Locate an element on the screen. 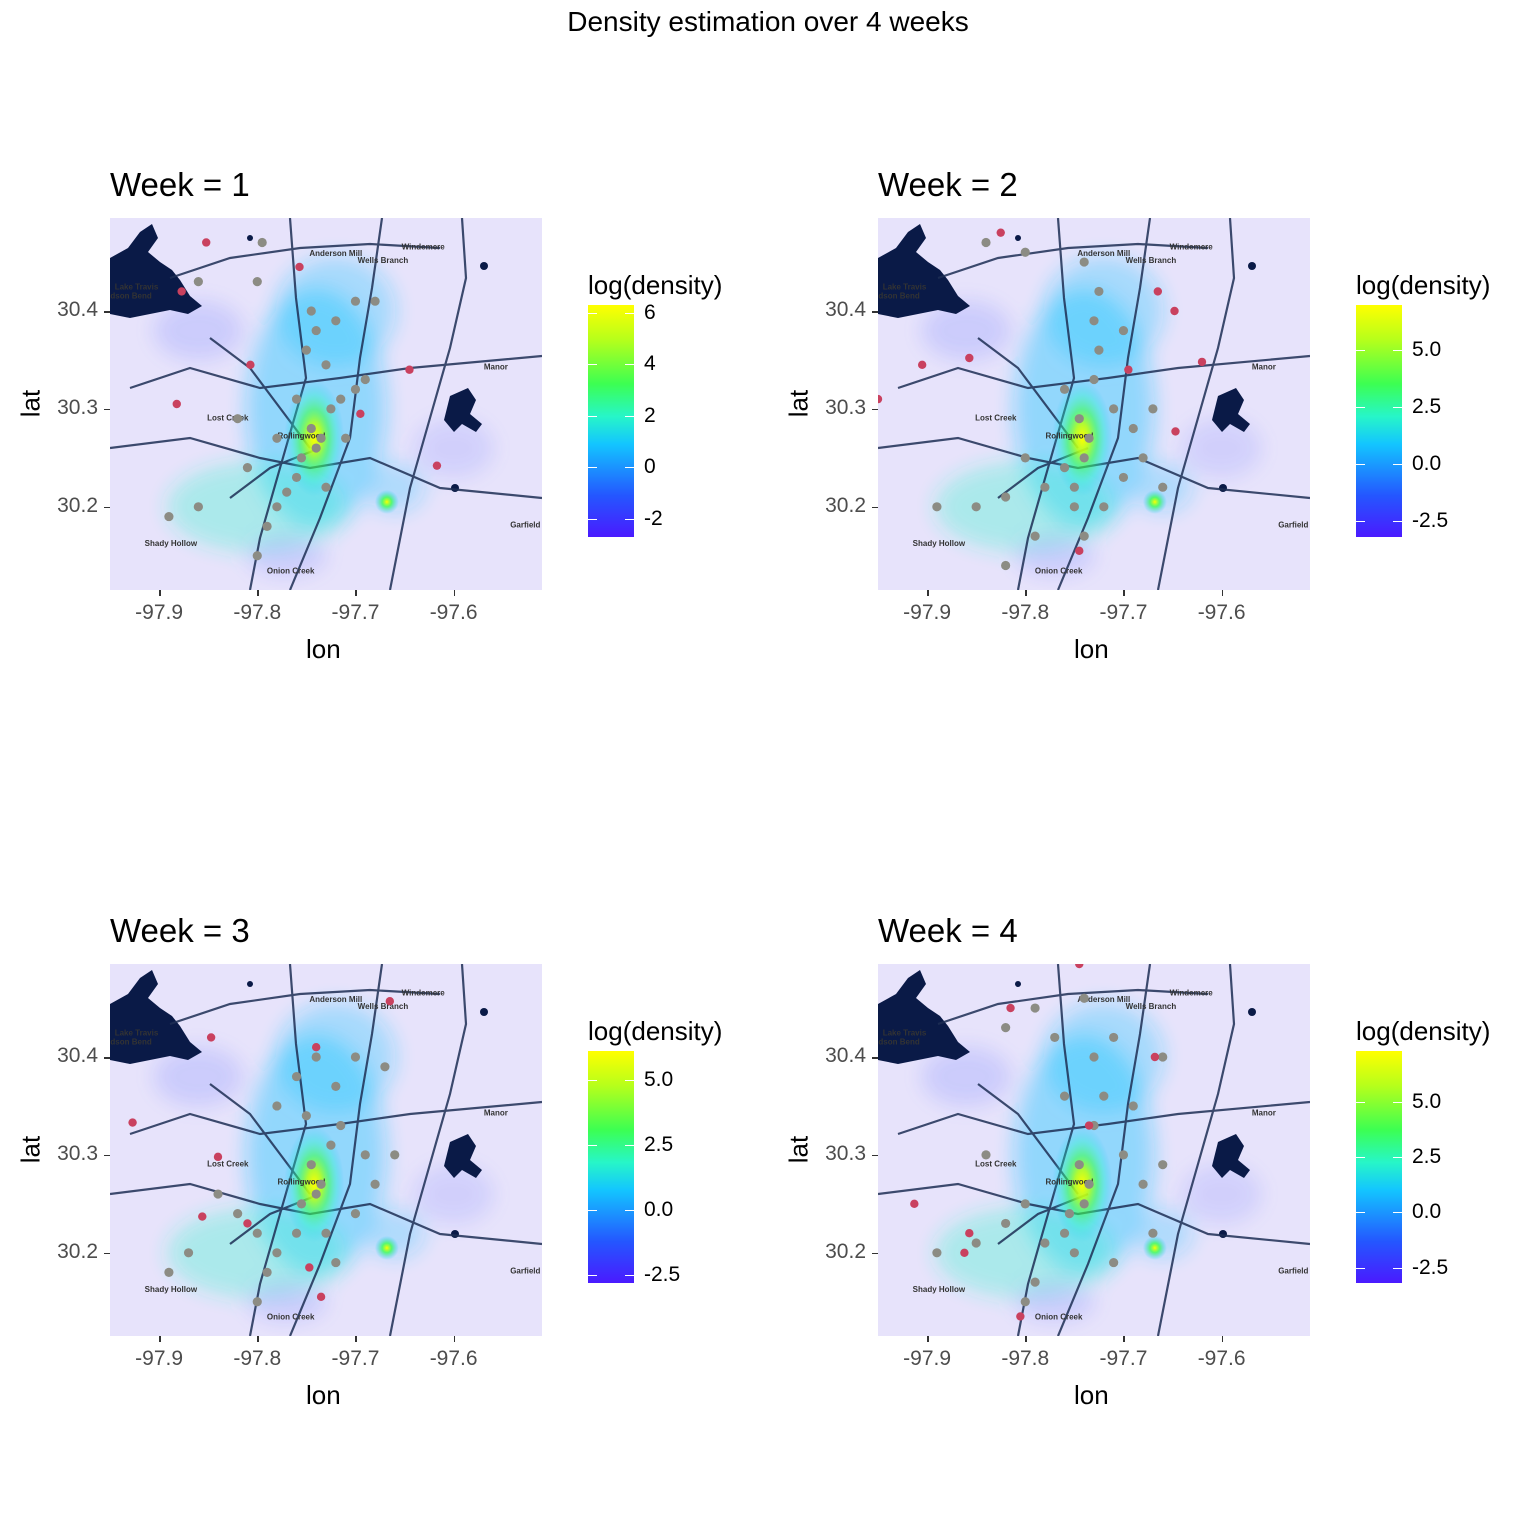 The width and height of the screenshot is (1536, 1536). y-tick-mark is located at coordinates (107, 409).